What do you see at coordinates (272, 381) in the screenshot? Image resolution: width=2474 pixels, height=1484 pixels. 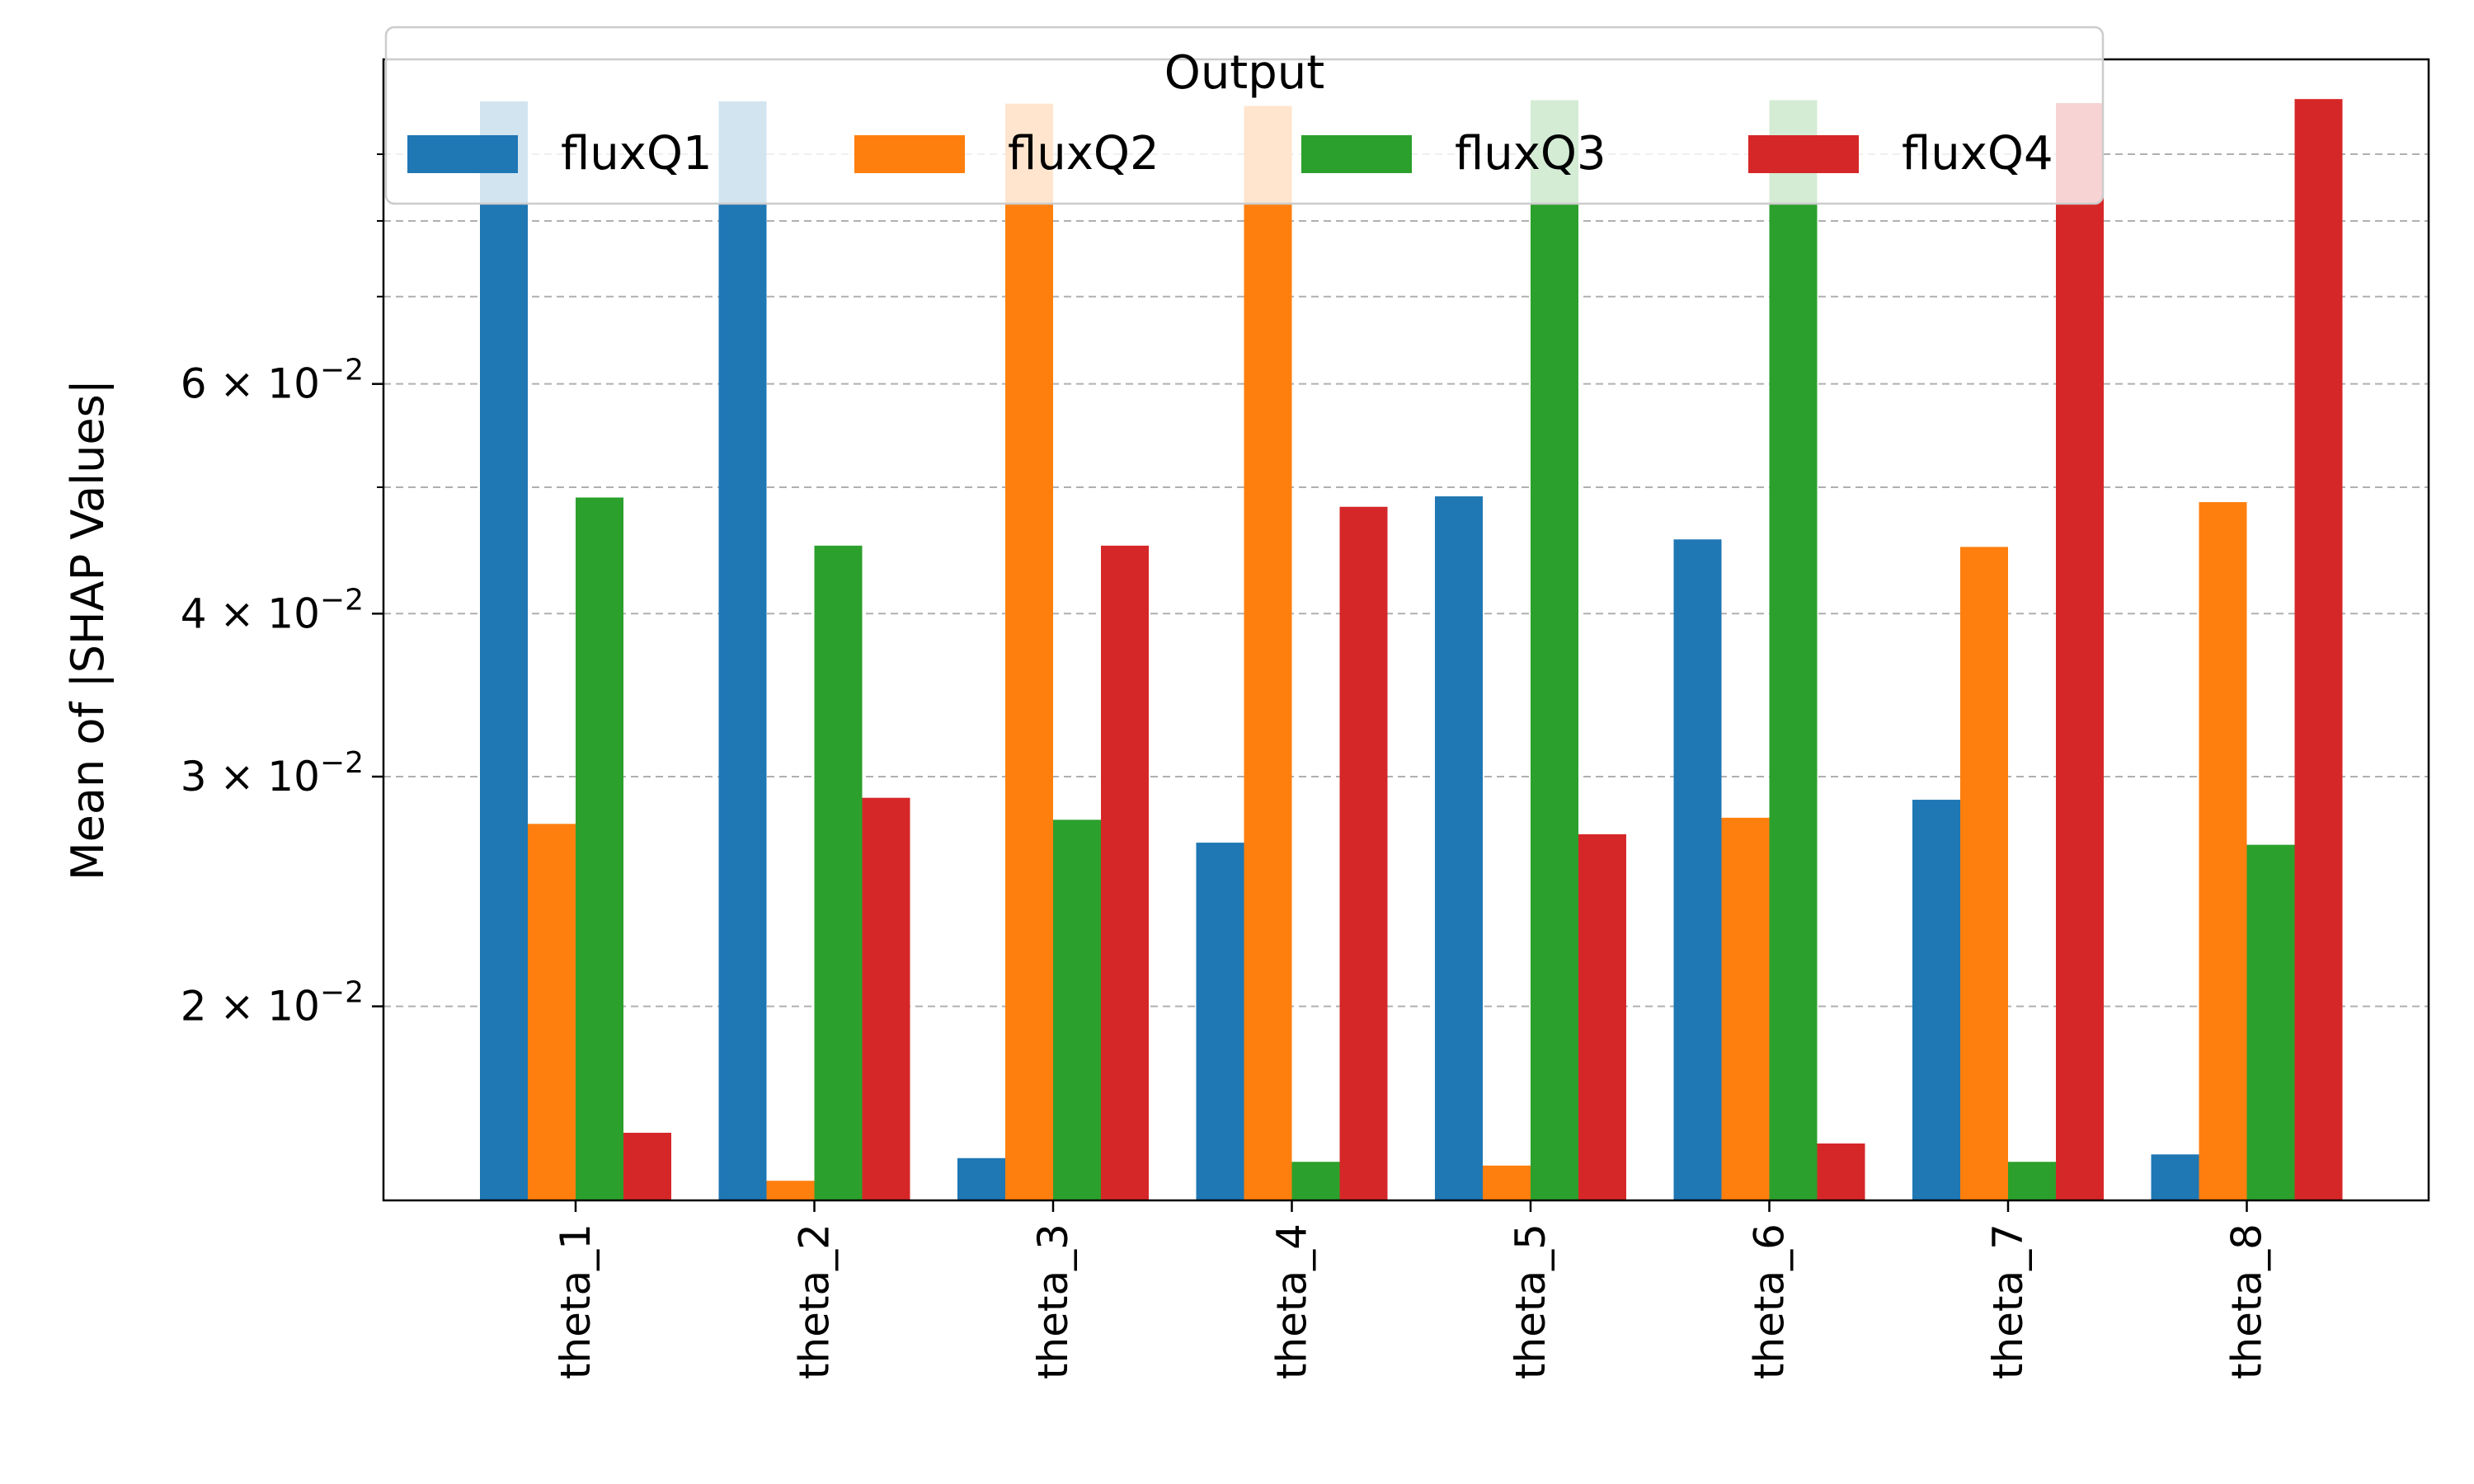 I see `y-tick-label: 6 × 10⁻²` at bounding box center [272, 381].